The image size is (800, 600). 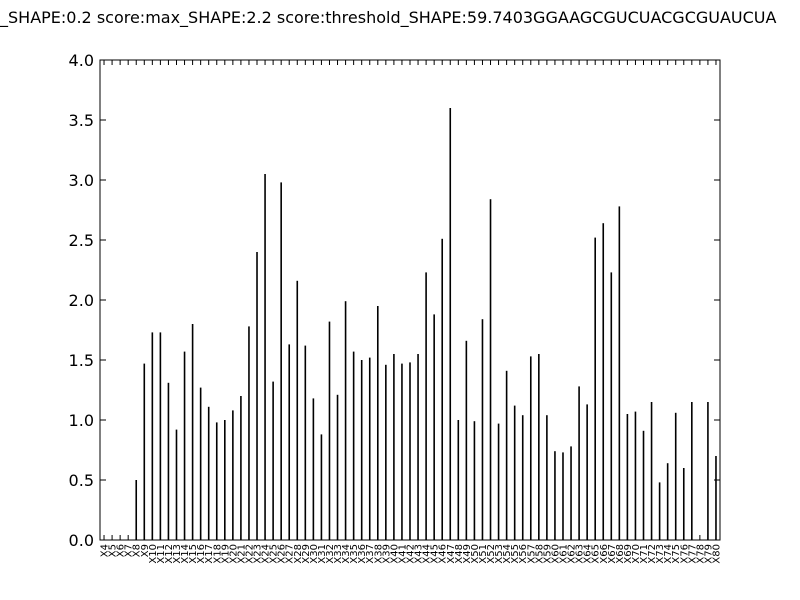 What do you see at coordinates (410, 451) in the screenshot?
I see `bar-x42` at bounding box center [410, 451].